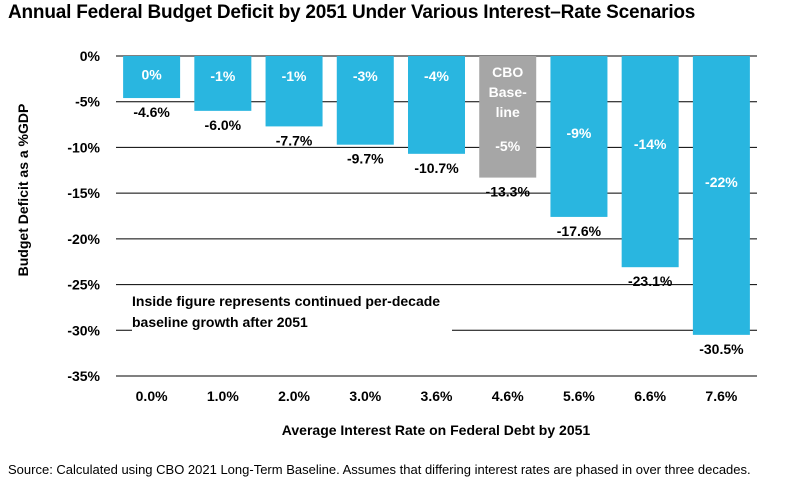 The image size is (787, 502). I want to click on bar-inside-label: 0%, so click(151, 74).